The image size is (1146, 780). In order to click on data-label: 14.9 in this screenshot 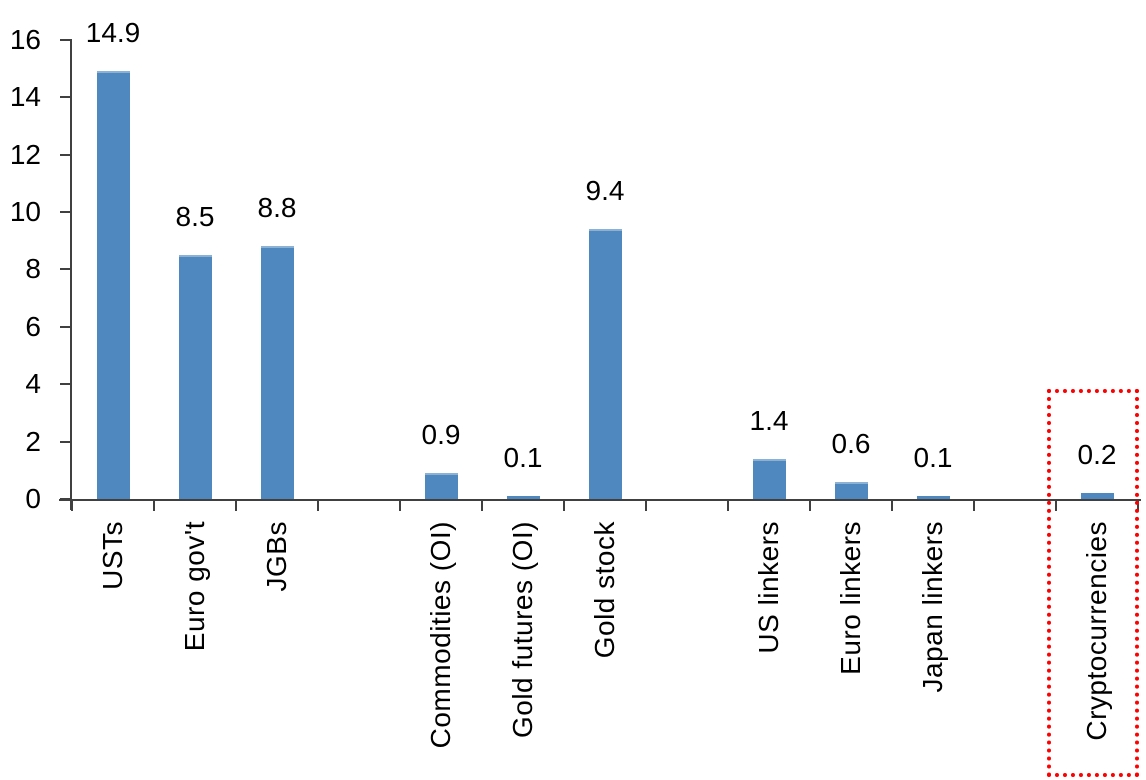, I will do `click(113, 32)`.